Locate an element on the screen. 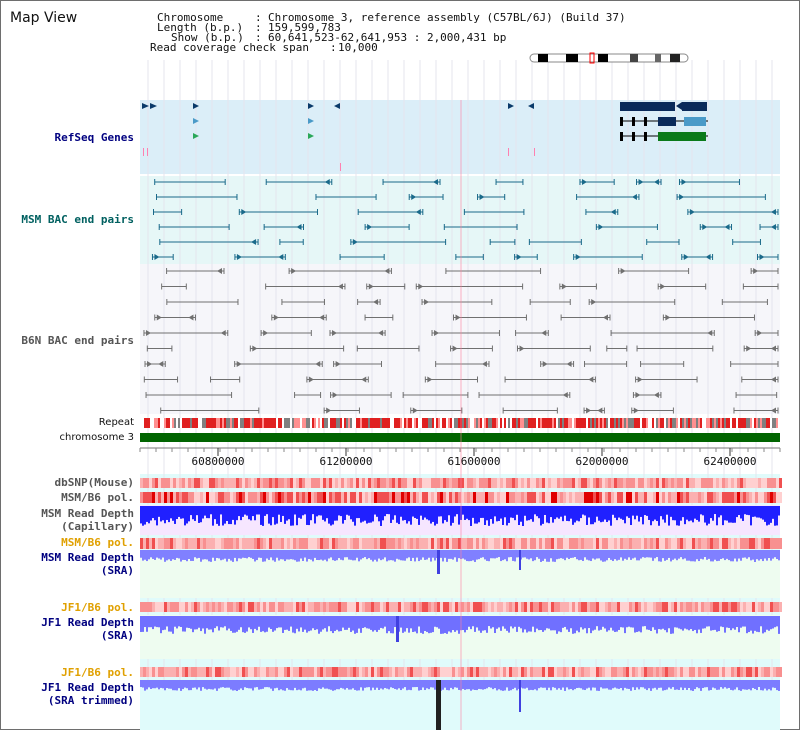  label-jf1-depth-trim: JF1 Read Depth is located at coordinates (87, 687).